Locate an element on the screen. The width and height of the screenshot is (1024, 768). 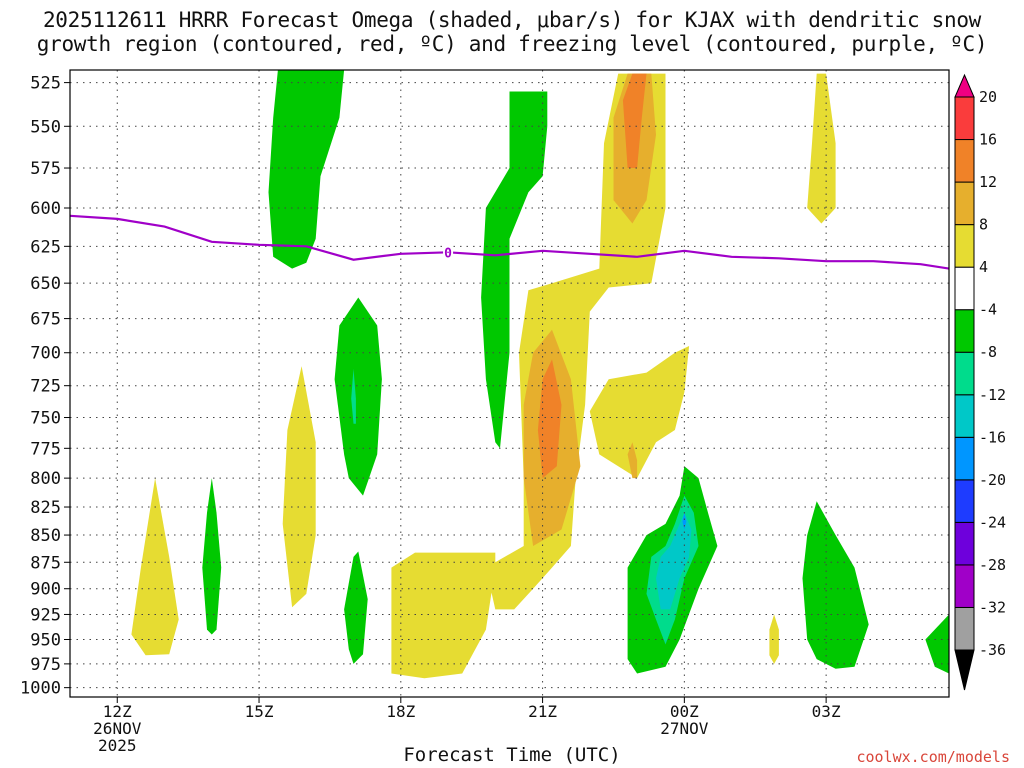
colorbar-bin--28-to--24 is located at coordinates (964, 543).